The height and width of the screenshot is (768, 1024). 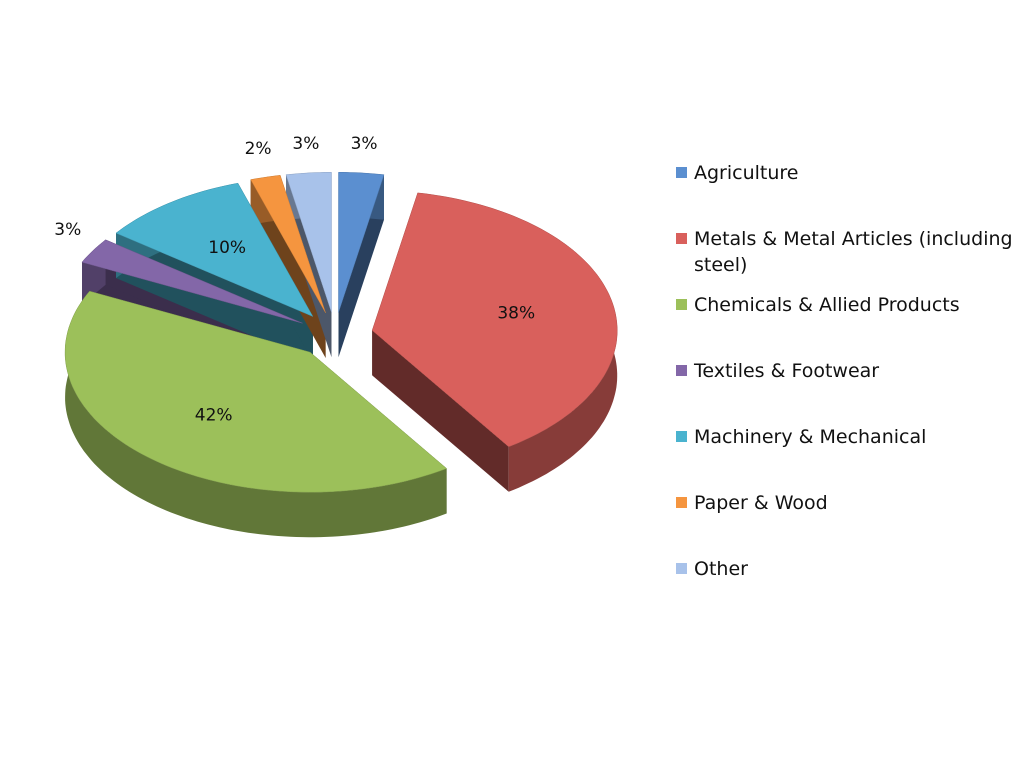 What do you see at coordinates (721, 569) in the screenshot?
I see `legend-label: Other` at bounding box center [721, 569].